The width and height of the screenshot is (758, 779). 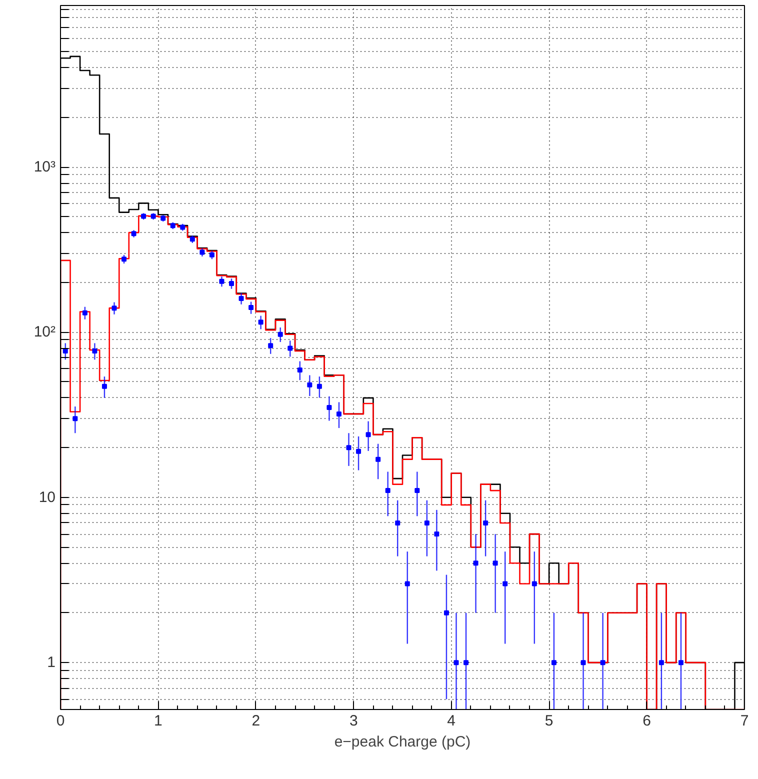 What do you see at coordinates (60, 721) in the screenshot?
I see `x-tick-label: 0` at bounding box center [60, 721].